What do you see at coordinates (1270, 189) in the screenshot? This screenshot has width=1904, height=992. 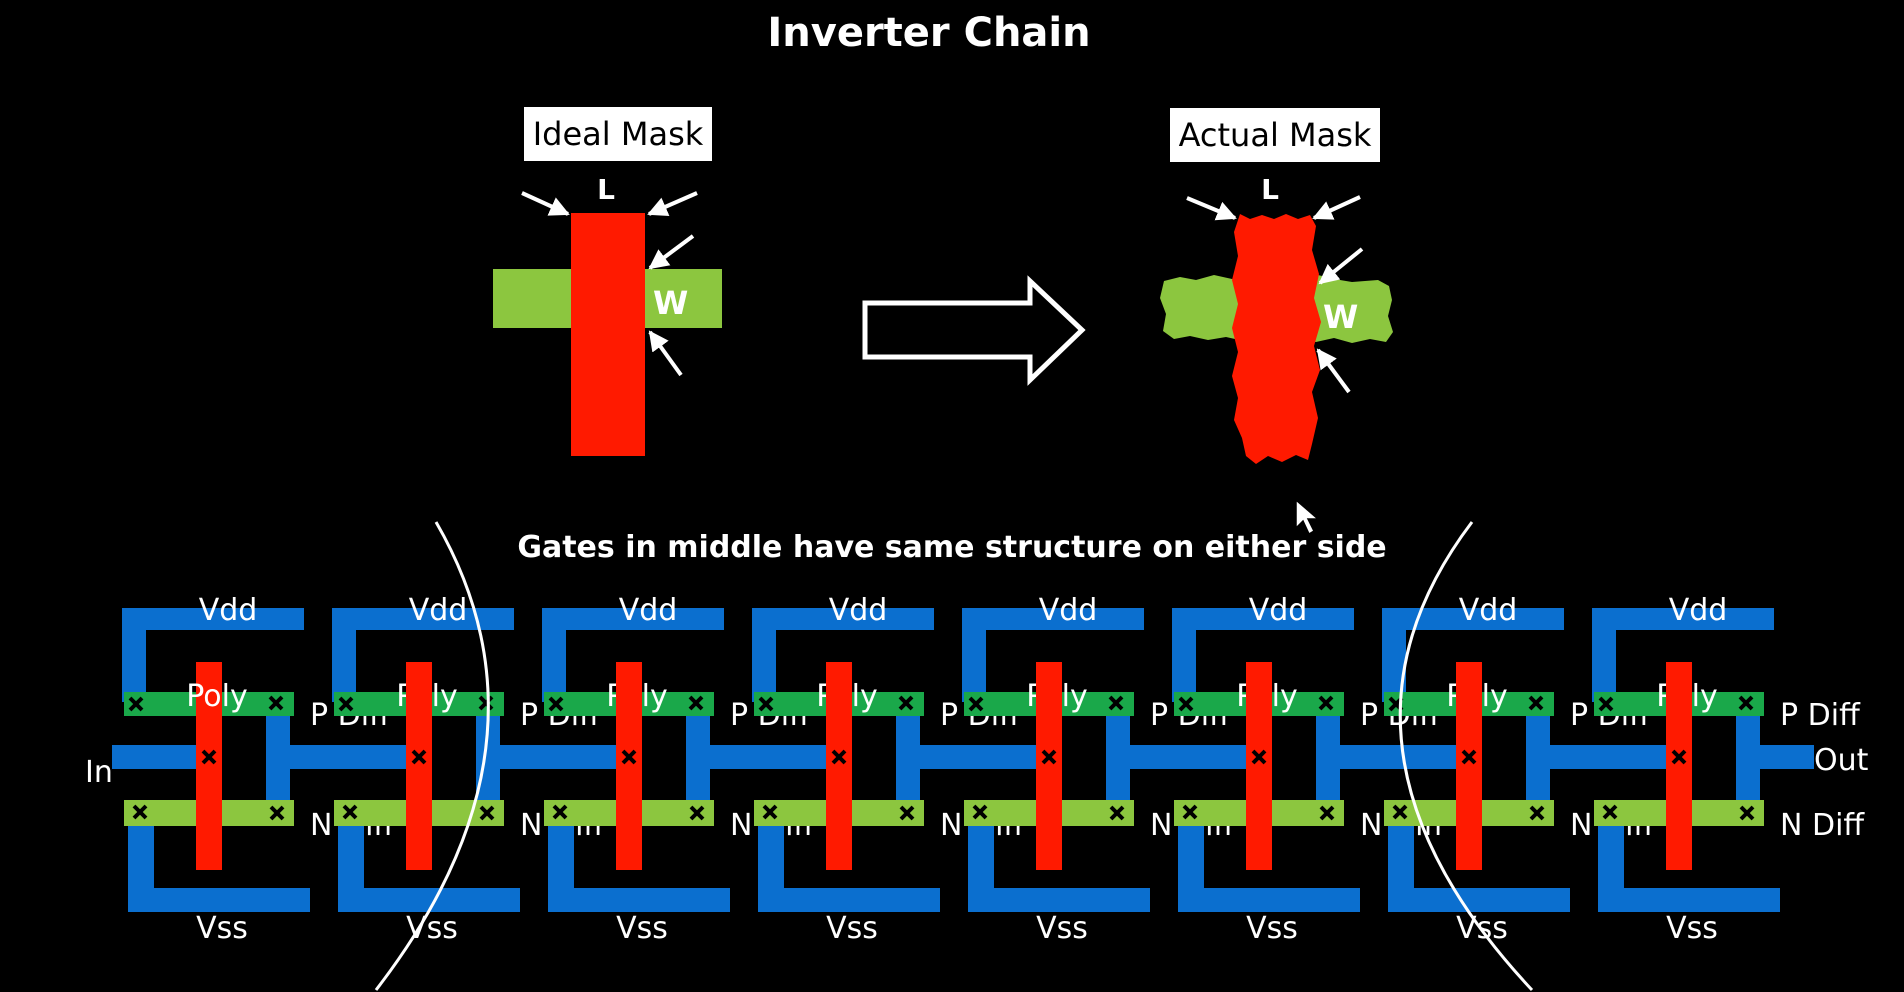 I see `actual-length-label: L` at bounding box center [1270, 189].